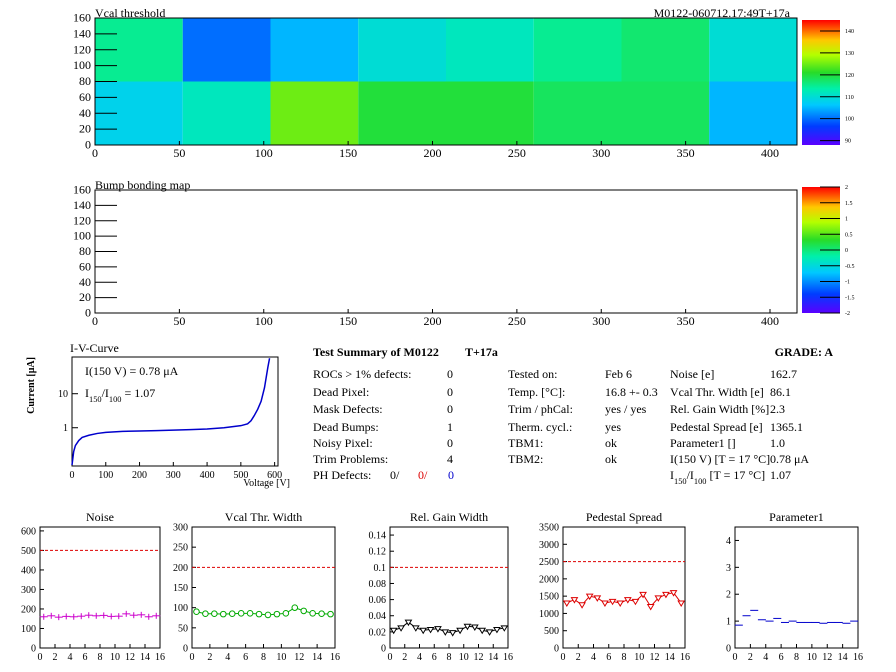  What do you see at coordinates (450, 427) in the screenshot?
I see `defect-value: 1` at bounding box center [450, 427].